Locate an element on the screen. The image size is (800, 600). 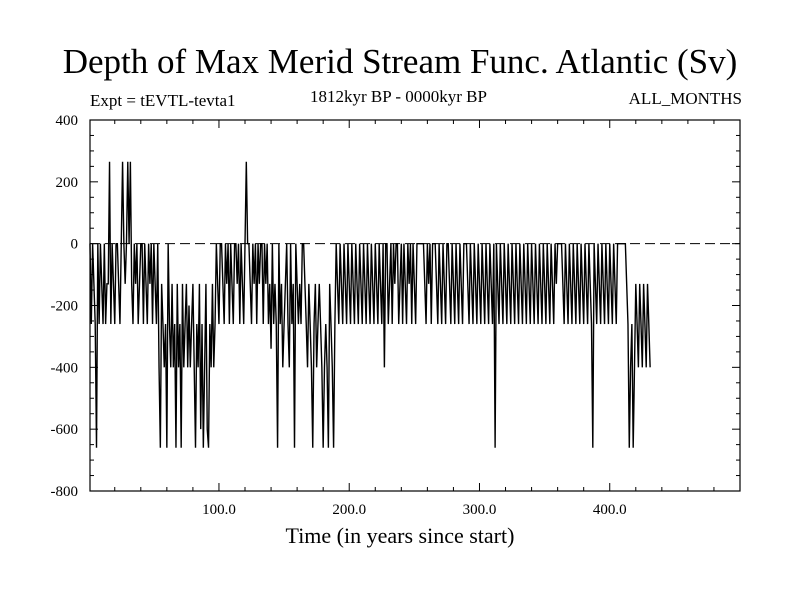
y-tick-label: -800 is located at coordinates (65, 492).